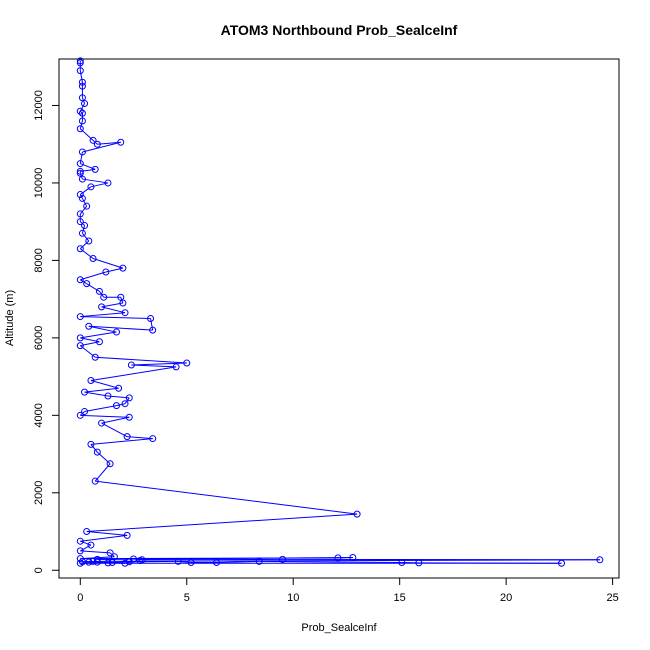  Describe the element at coordinates (39, 105) in the screenshot. I see `y-tick-label: 12000` at that location.